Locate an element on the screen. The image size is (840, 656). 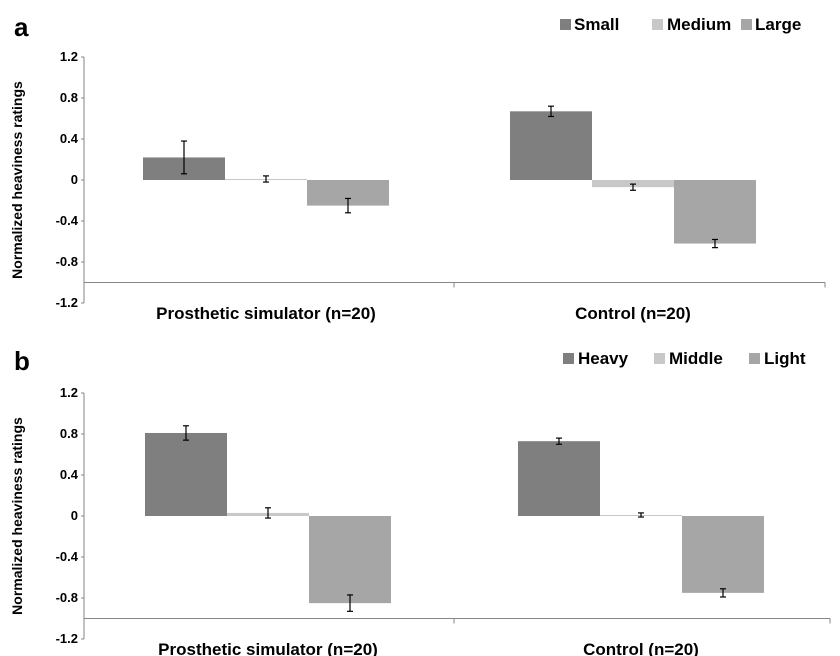
legend-swatch-heavy is located at coordinates (568, 358).